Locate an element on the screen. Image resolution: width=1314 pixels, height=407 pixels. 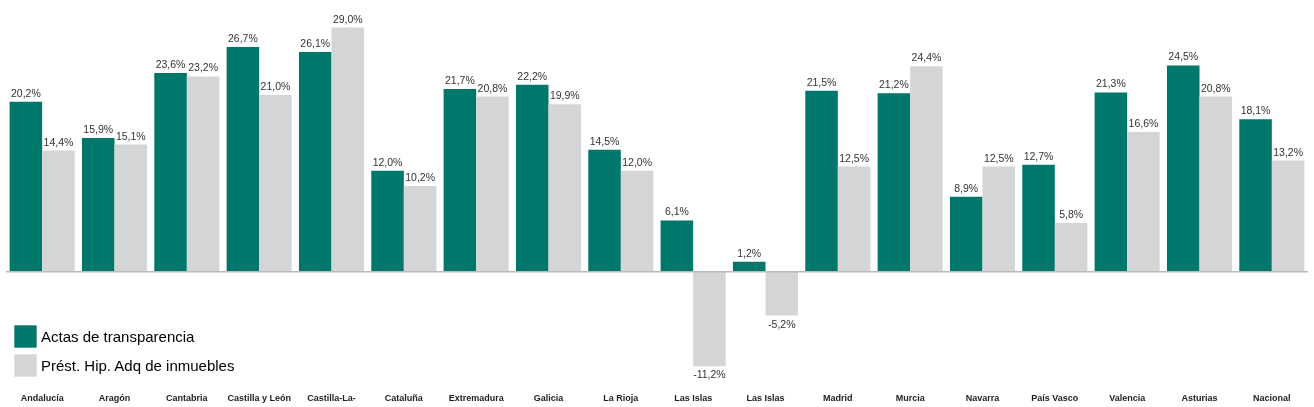
x-tick-label: Galicia is located at coordinates (549, 397).